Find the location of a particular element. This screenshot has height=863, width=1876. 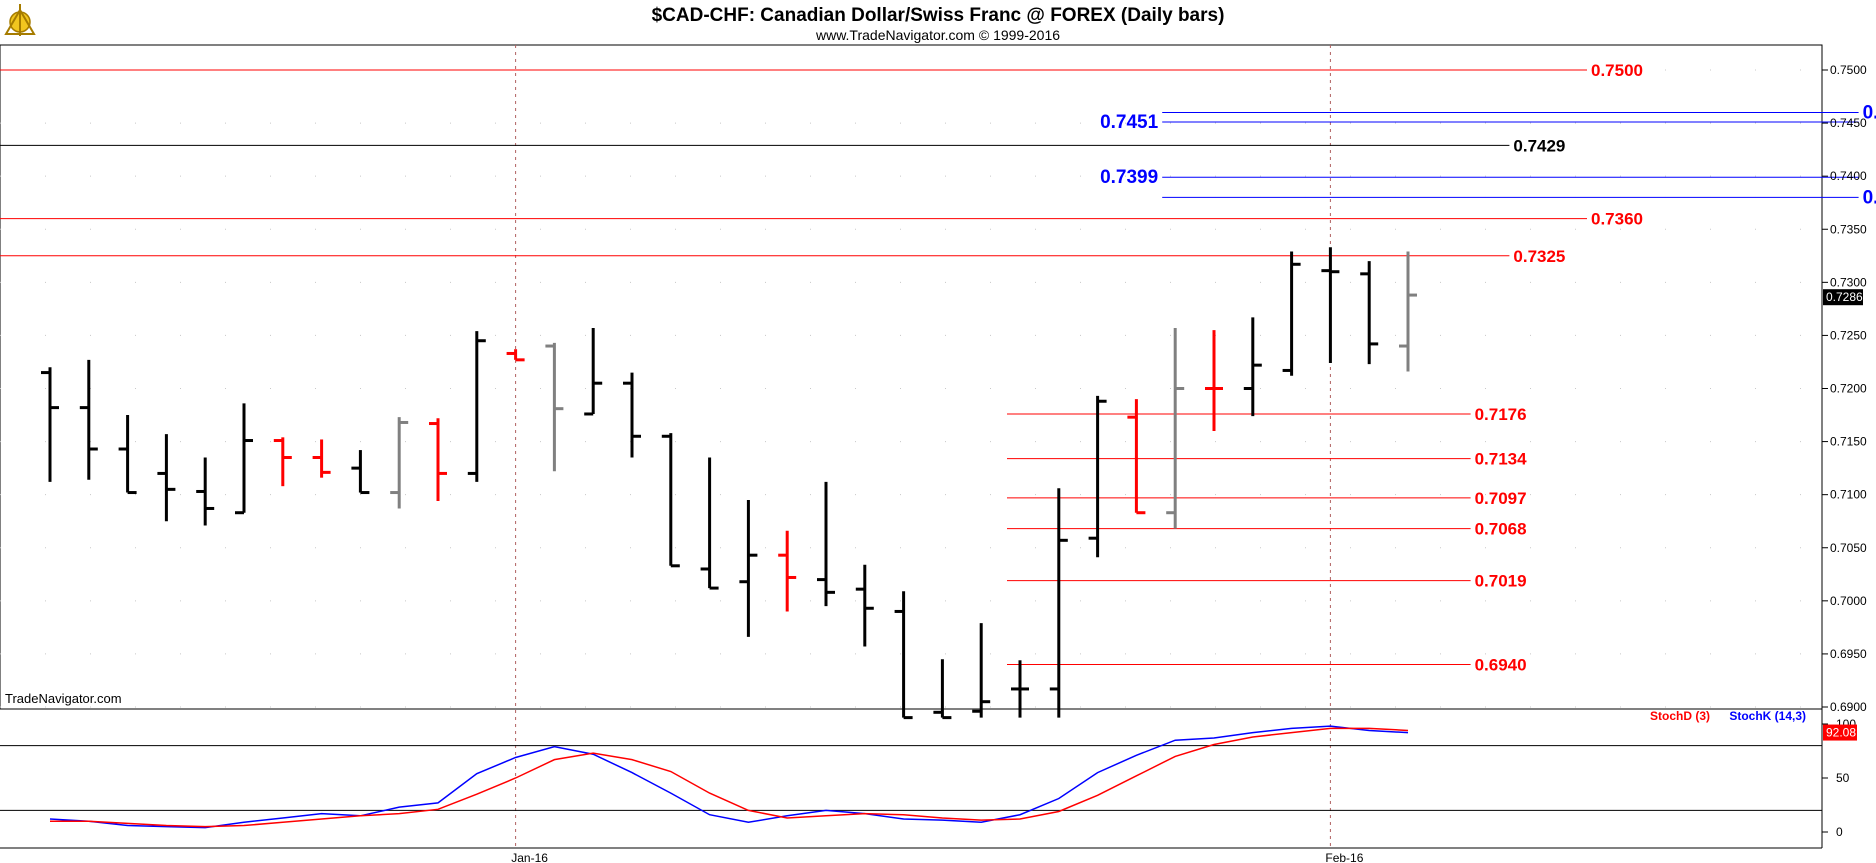

last-price-marker is located at coordinates (1843, 297).